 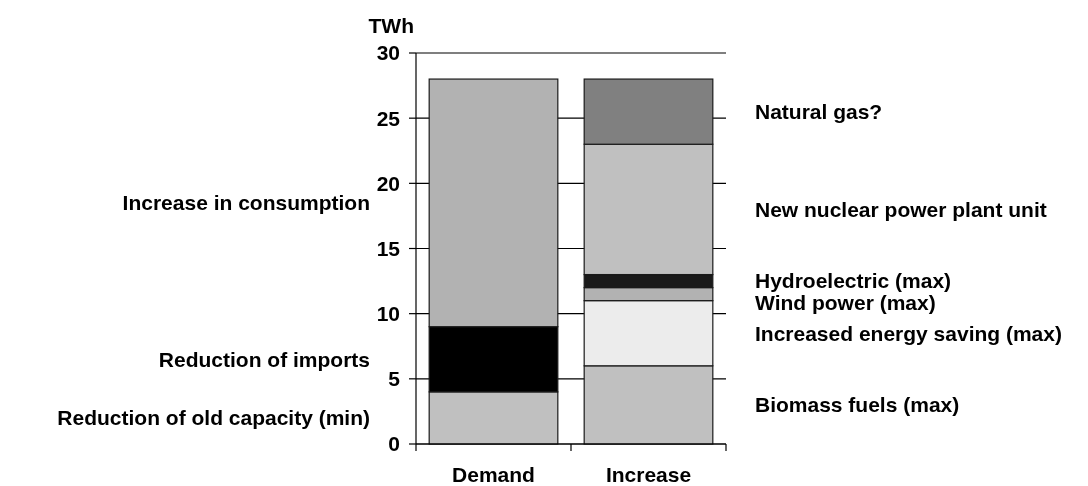 I want to click on text: Natural gas?, so click(x=819, y=111).